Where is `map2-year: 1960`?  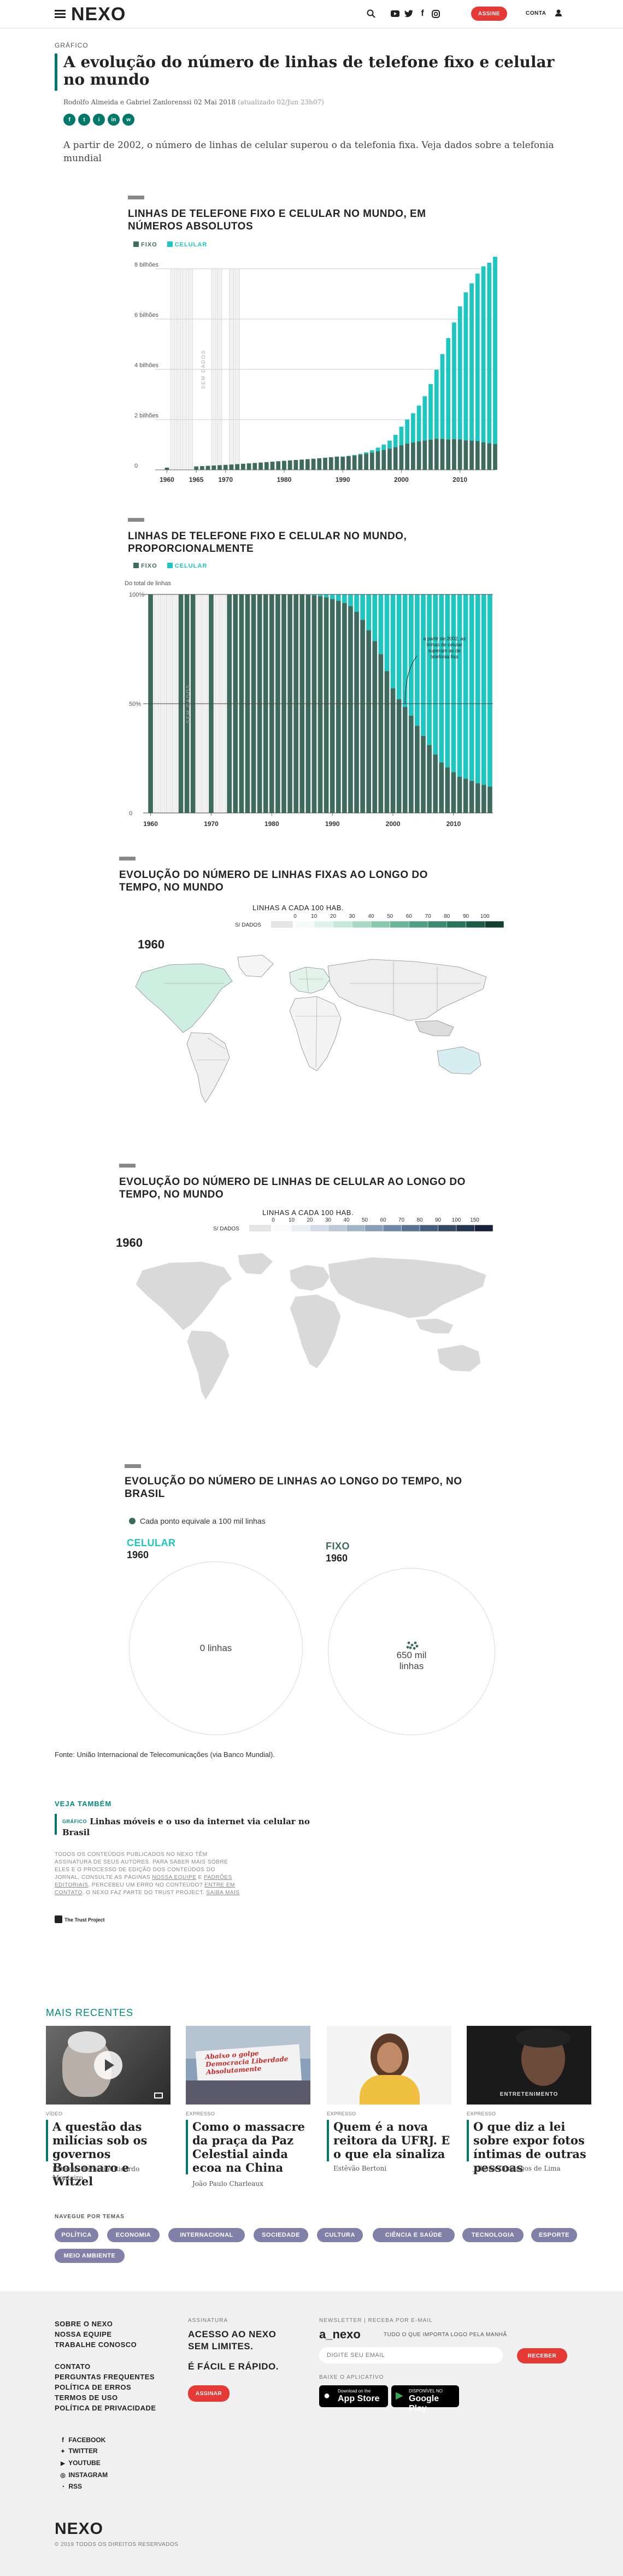 map2-year: 1960 is located at coordinates (129, 1242).